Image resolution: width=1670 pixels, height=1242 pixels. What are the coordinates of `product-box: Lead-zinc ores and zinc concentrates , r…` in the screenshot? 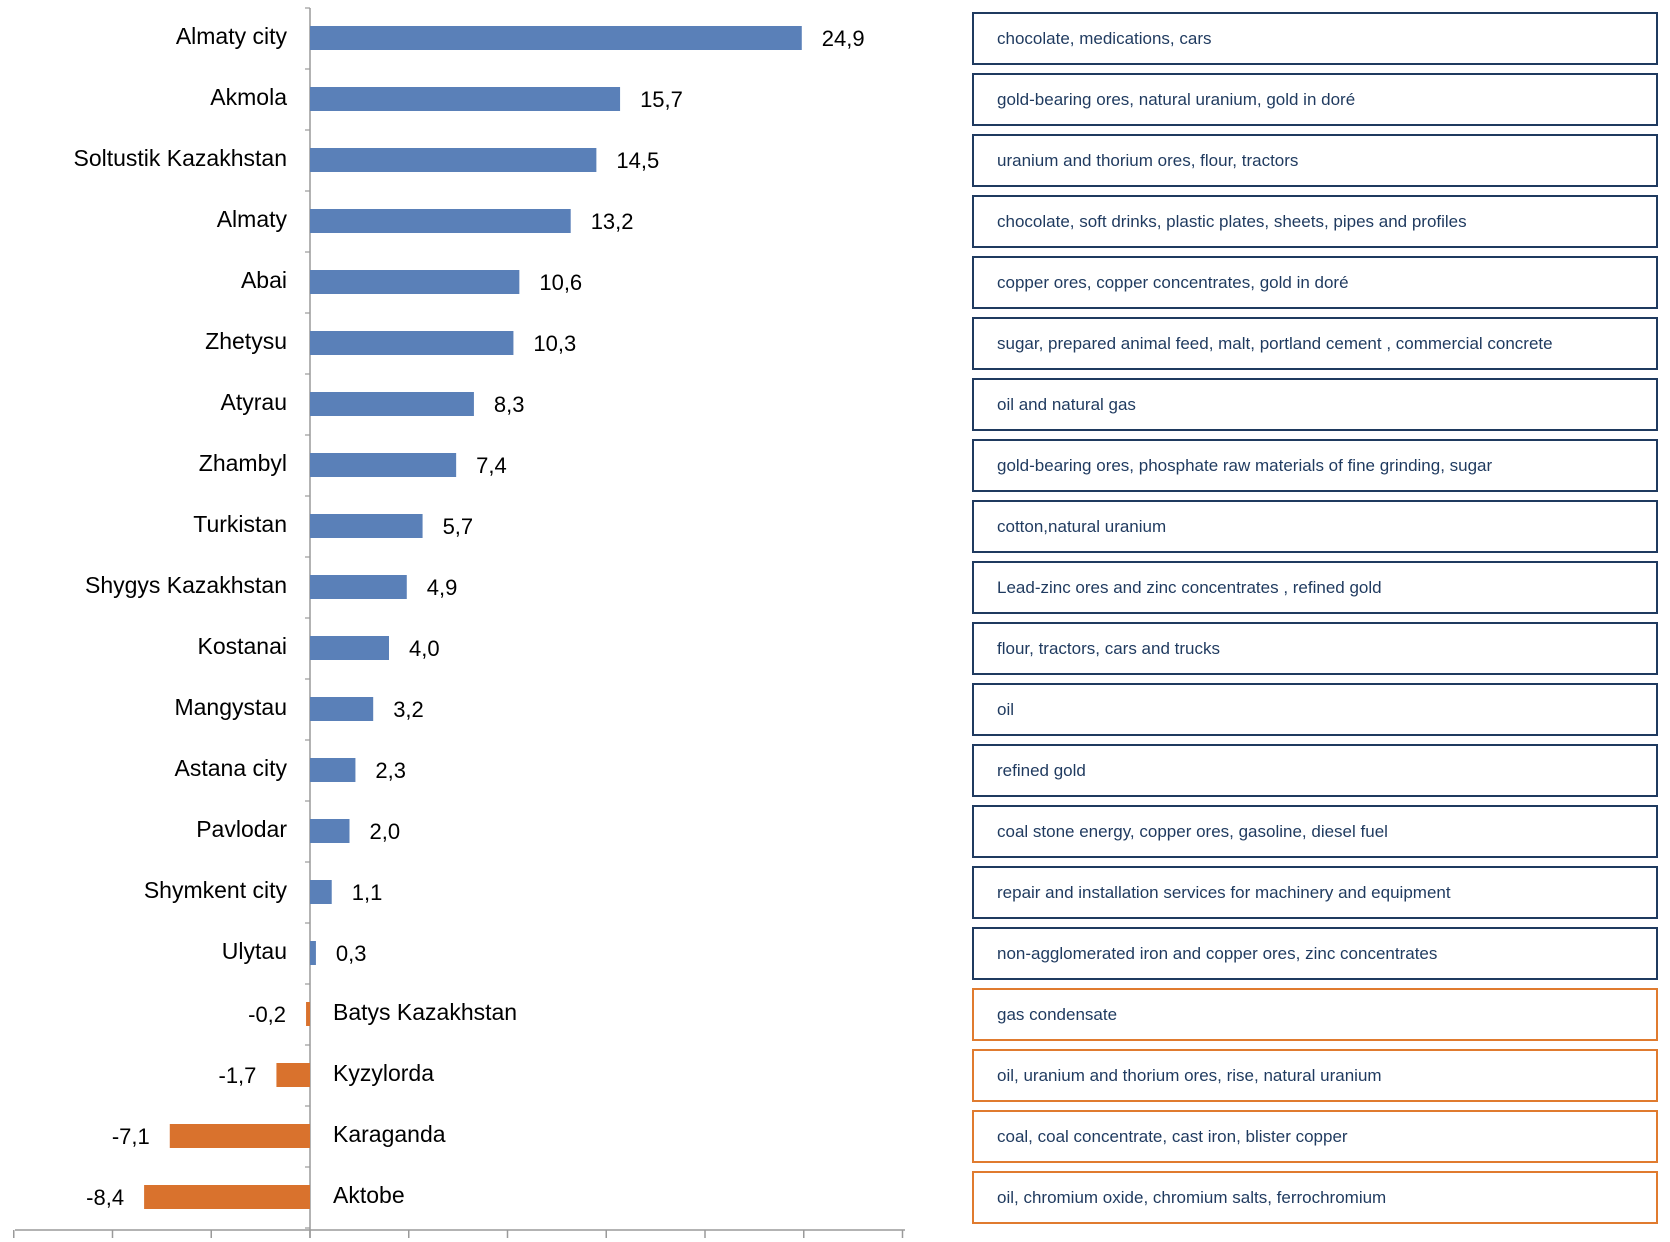 It's located at (1315, 587).